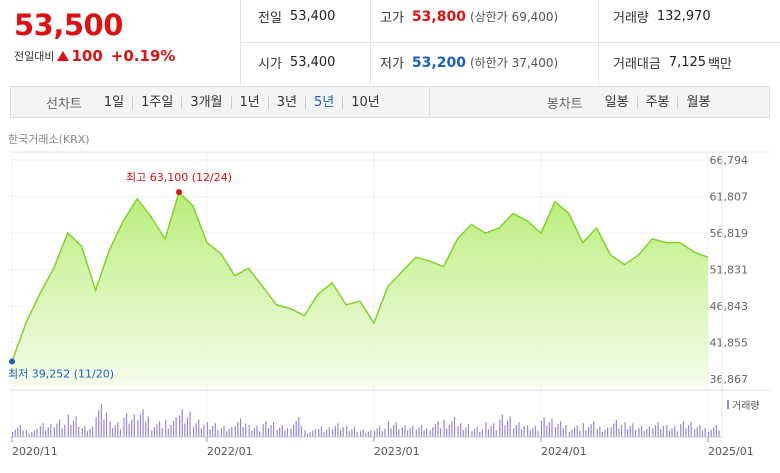 This screenshot has width=780, height=473. What do you see at coordinates (729, 342) in the screenshot?
I see `y-tick-label: 41,855` at bounding box center [729, 342].